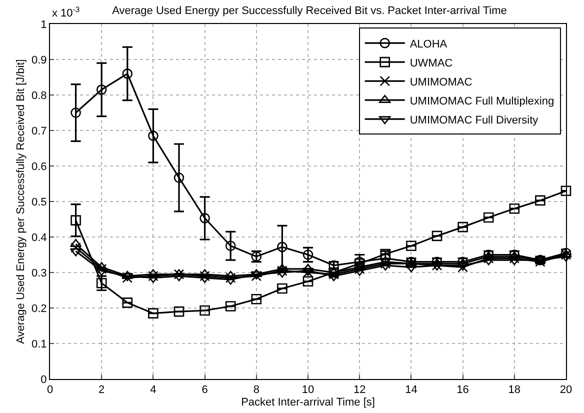 The height and width of the screenshot is (413, 584). Describe the element at coordinates (441, 82) in the screenshot. I see `legend-label: UMIMOMAC` at that location.